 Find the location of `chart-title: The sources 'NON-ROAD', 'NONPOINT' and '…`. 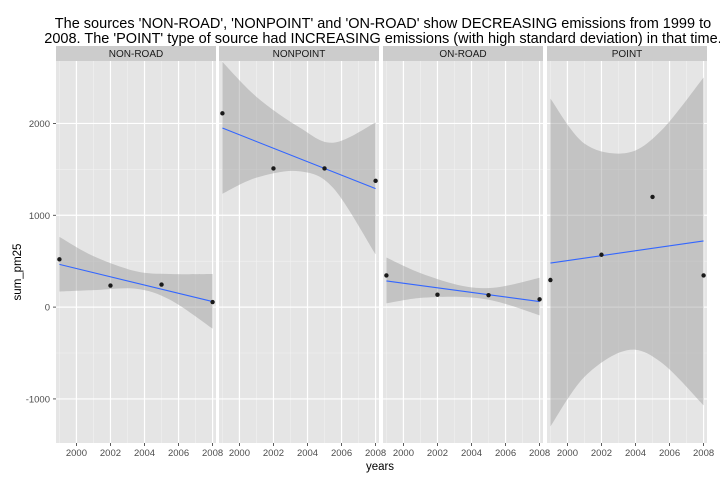

chart-title: The sources 'NON-ROAD', 'NONPOINT' and '… is located at coordinates (382, 31).